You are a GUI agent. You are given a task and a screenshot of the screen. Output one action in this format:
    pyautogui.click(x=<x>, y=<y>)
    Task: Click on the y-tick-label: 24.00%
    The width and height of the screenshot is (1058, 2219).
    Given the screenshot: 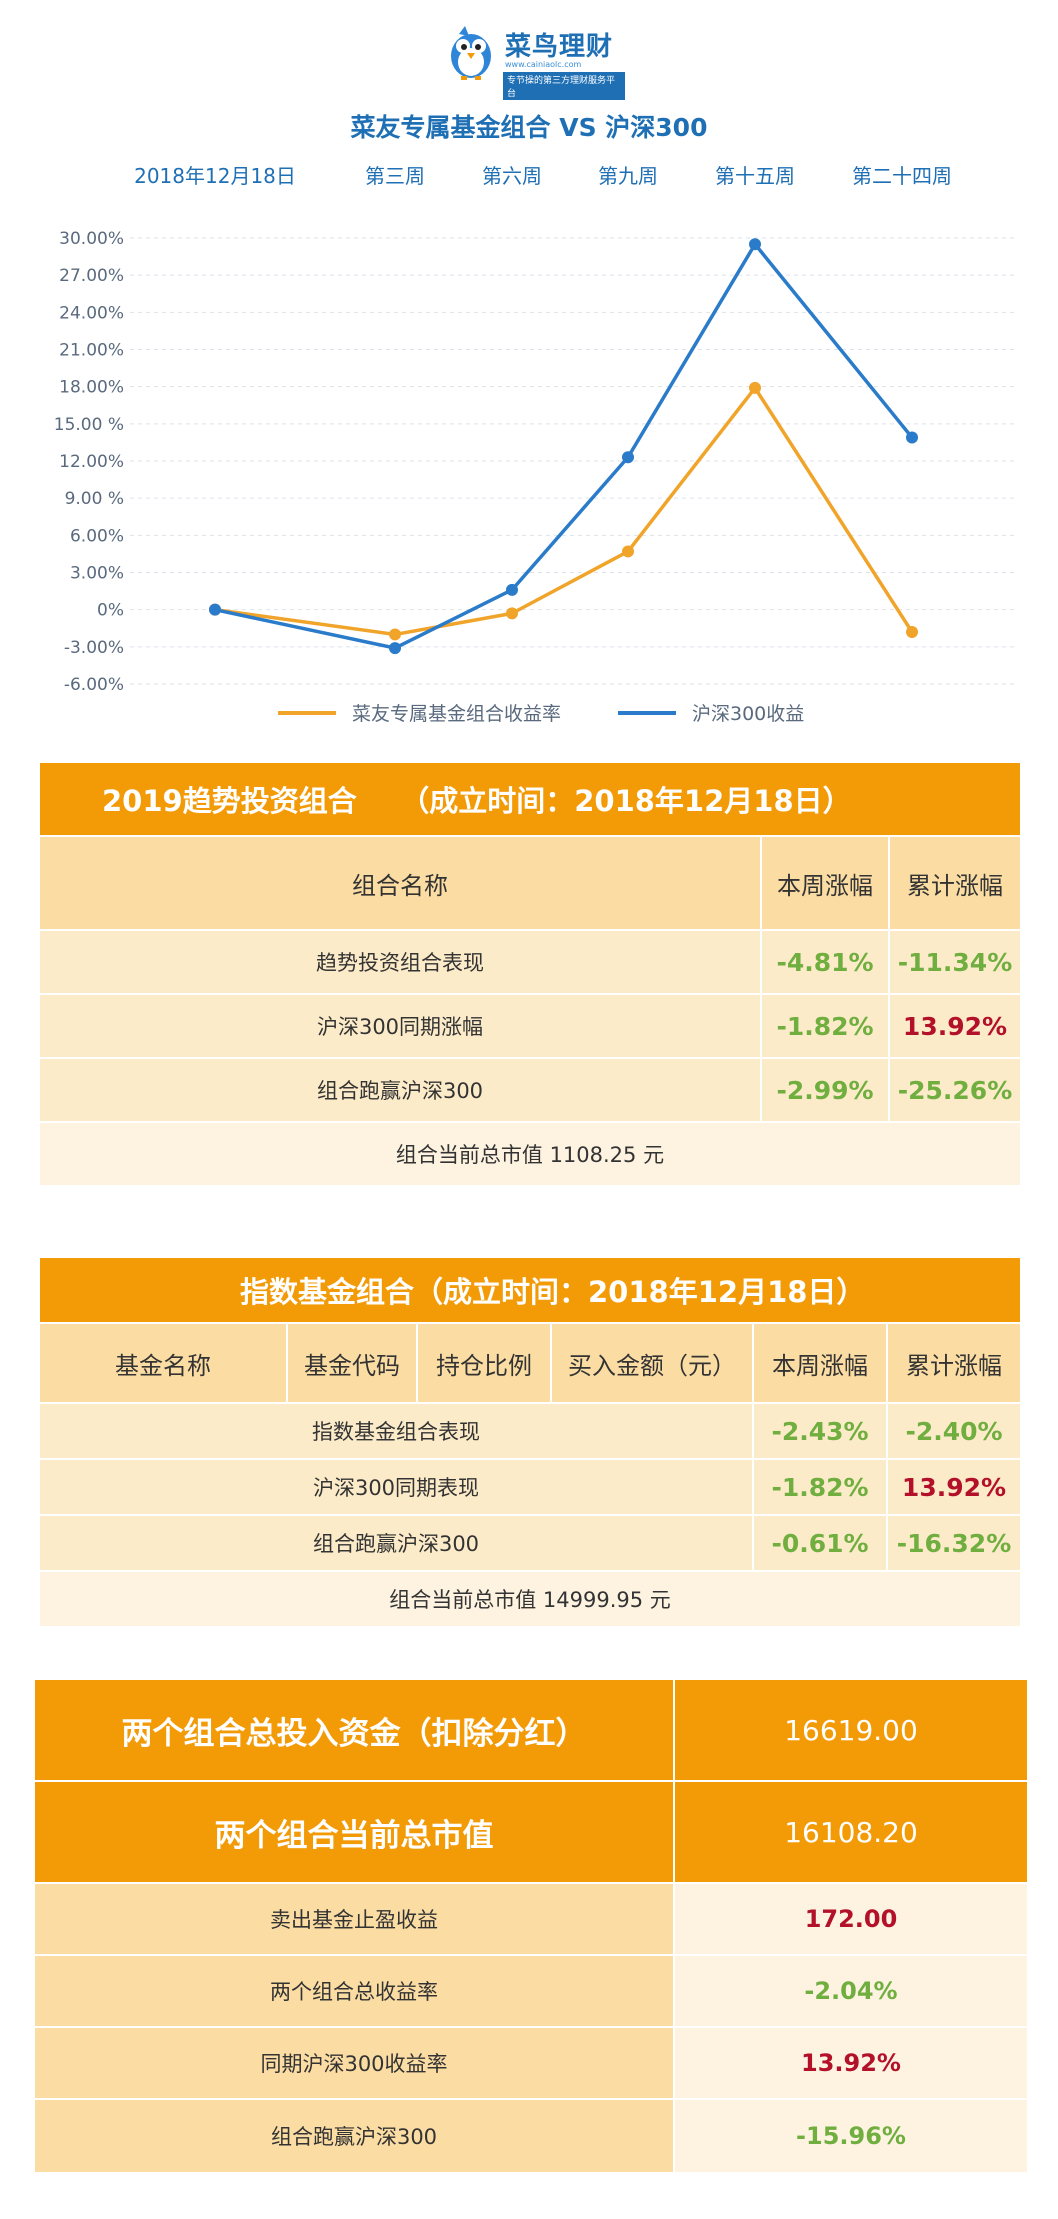 What is the action you would take?
    pyautogui.click(x=91, y=313)
    